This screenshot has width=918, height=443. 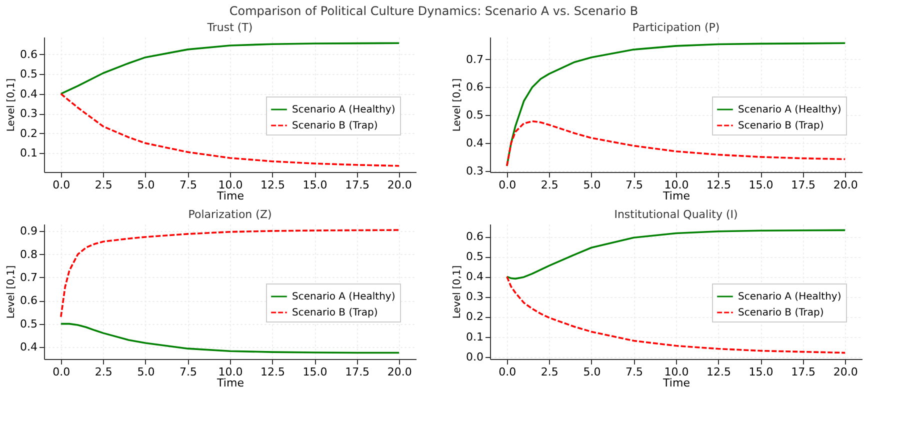 What do you see at coordinates (29, 231) in the screenshot?
I see `y-tick-label: 0.9` at bounding box center [29, 231].